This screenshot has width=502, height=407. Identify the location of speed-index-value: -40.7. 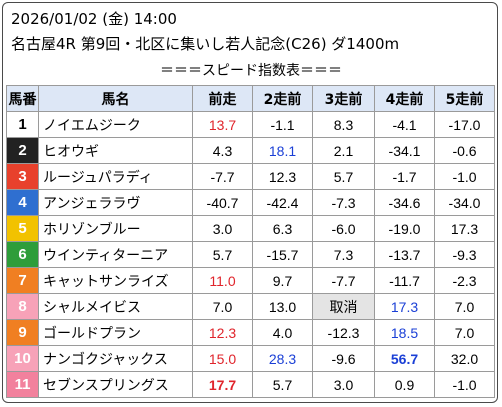
(222, 202).